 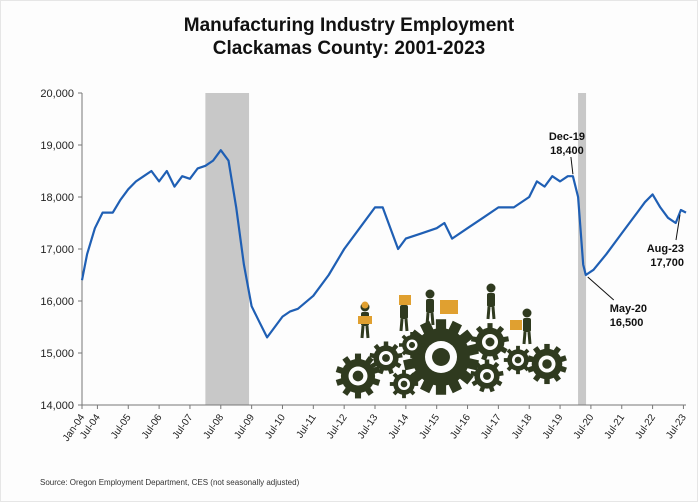 What do you see at coordinates (57, 250) in the screenshot?
I see `y-tick-label: 17,000` at bounding box center [57, 250].